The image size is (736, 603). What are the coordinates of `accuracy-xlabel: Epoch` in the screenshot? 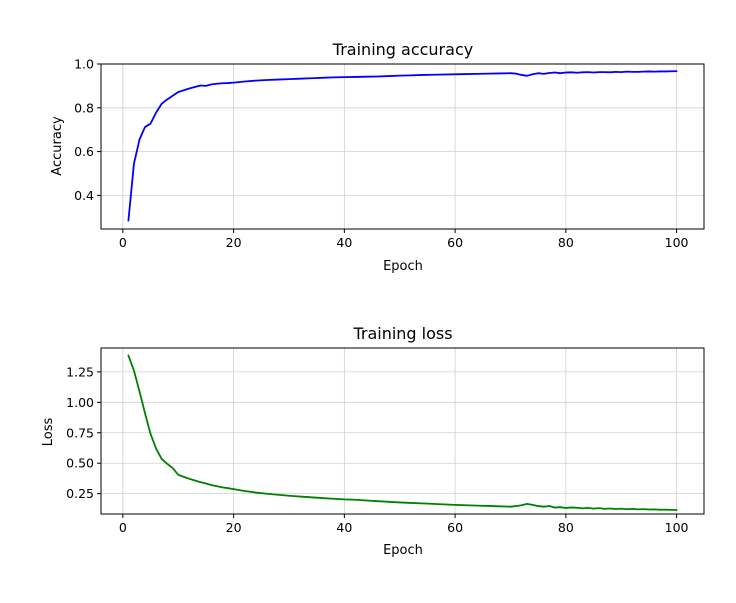 It's located at (403, 266).